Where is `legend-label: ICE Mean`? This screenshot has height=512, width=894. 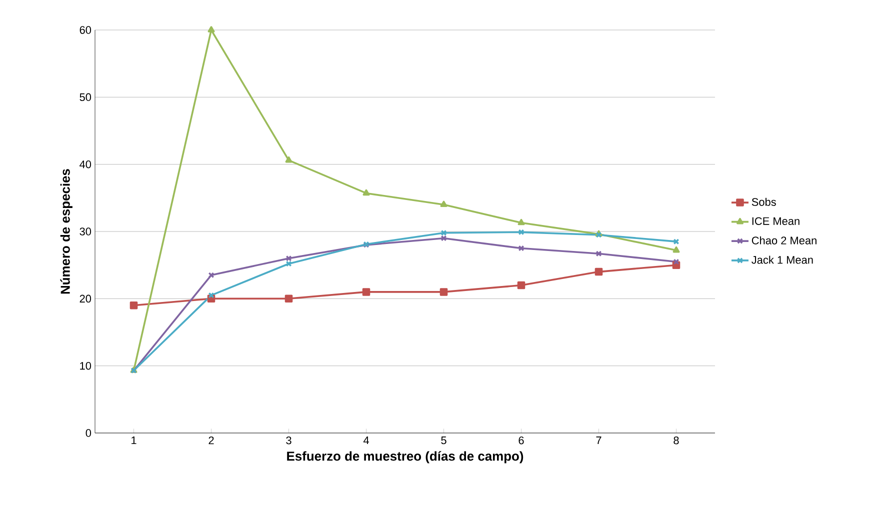 legend-label: ICE Mean is located at coordinates (776, 221).